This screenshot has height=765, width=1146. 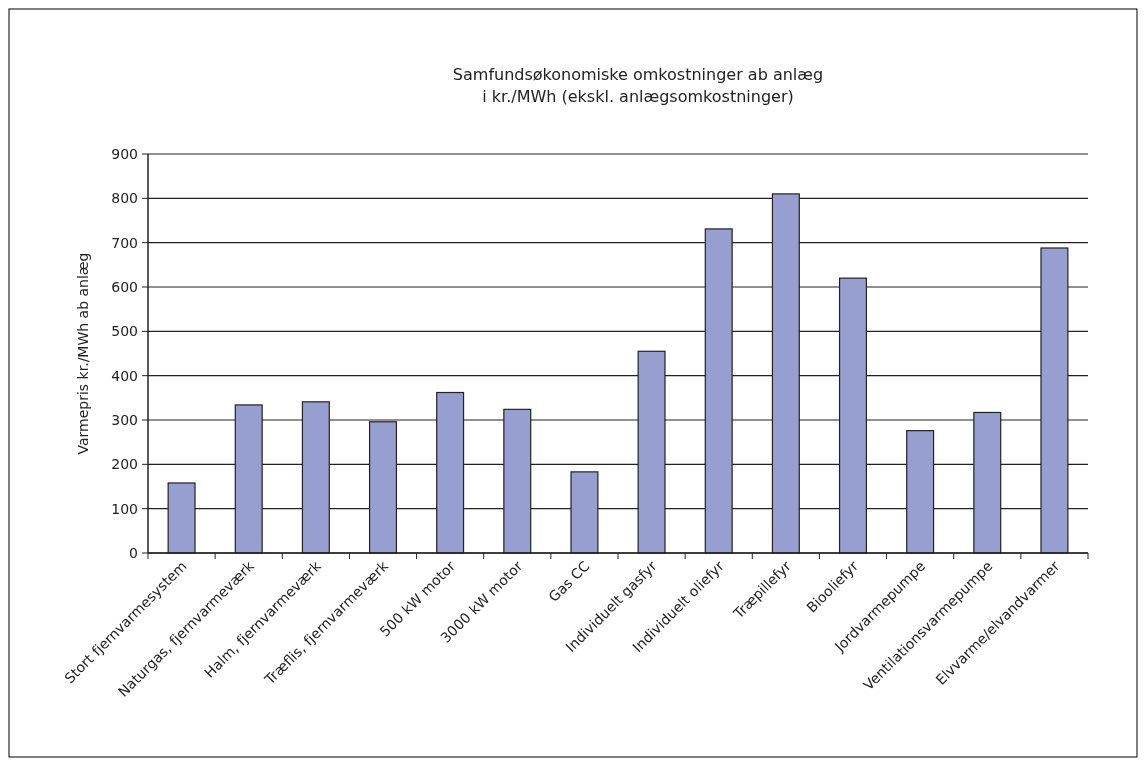 I want to click on y-tick-label: 300, so click(x=124, y=419).